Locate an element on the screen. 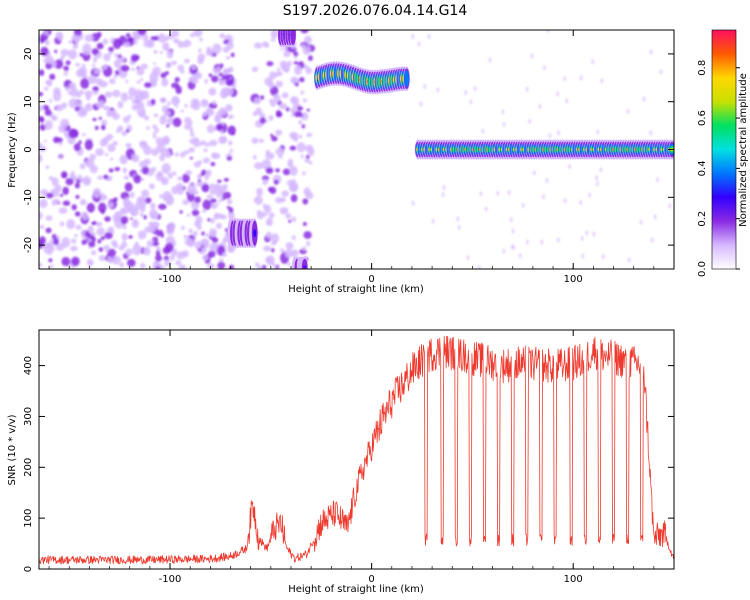  spectrogram-x-label: Height of straight line (km) is located at coordinates (356, 289).